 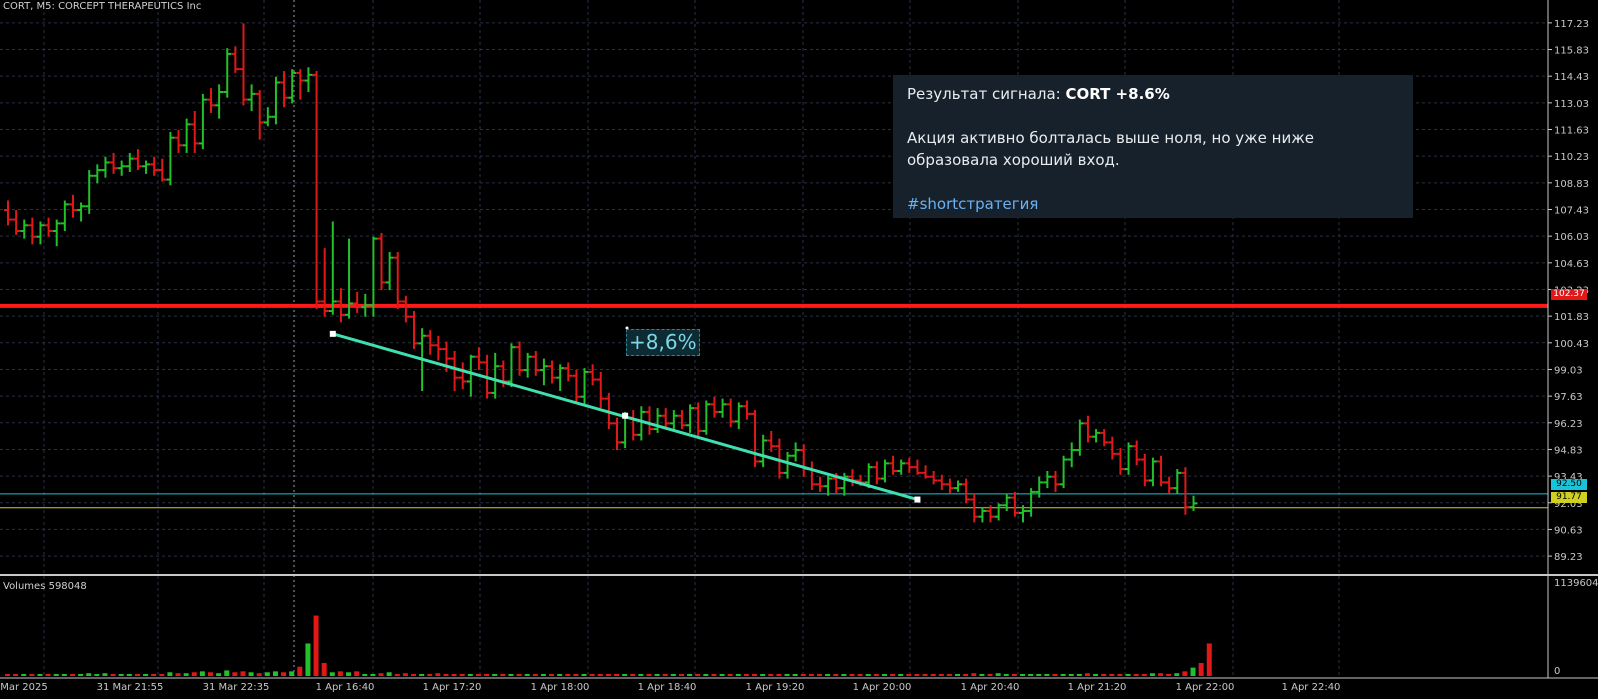 What do you see at coordinates (625, 414) in the screenshot?
I see `trendline` at bounding box center [625, 414].